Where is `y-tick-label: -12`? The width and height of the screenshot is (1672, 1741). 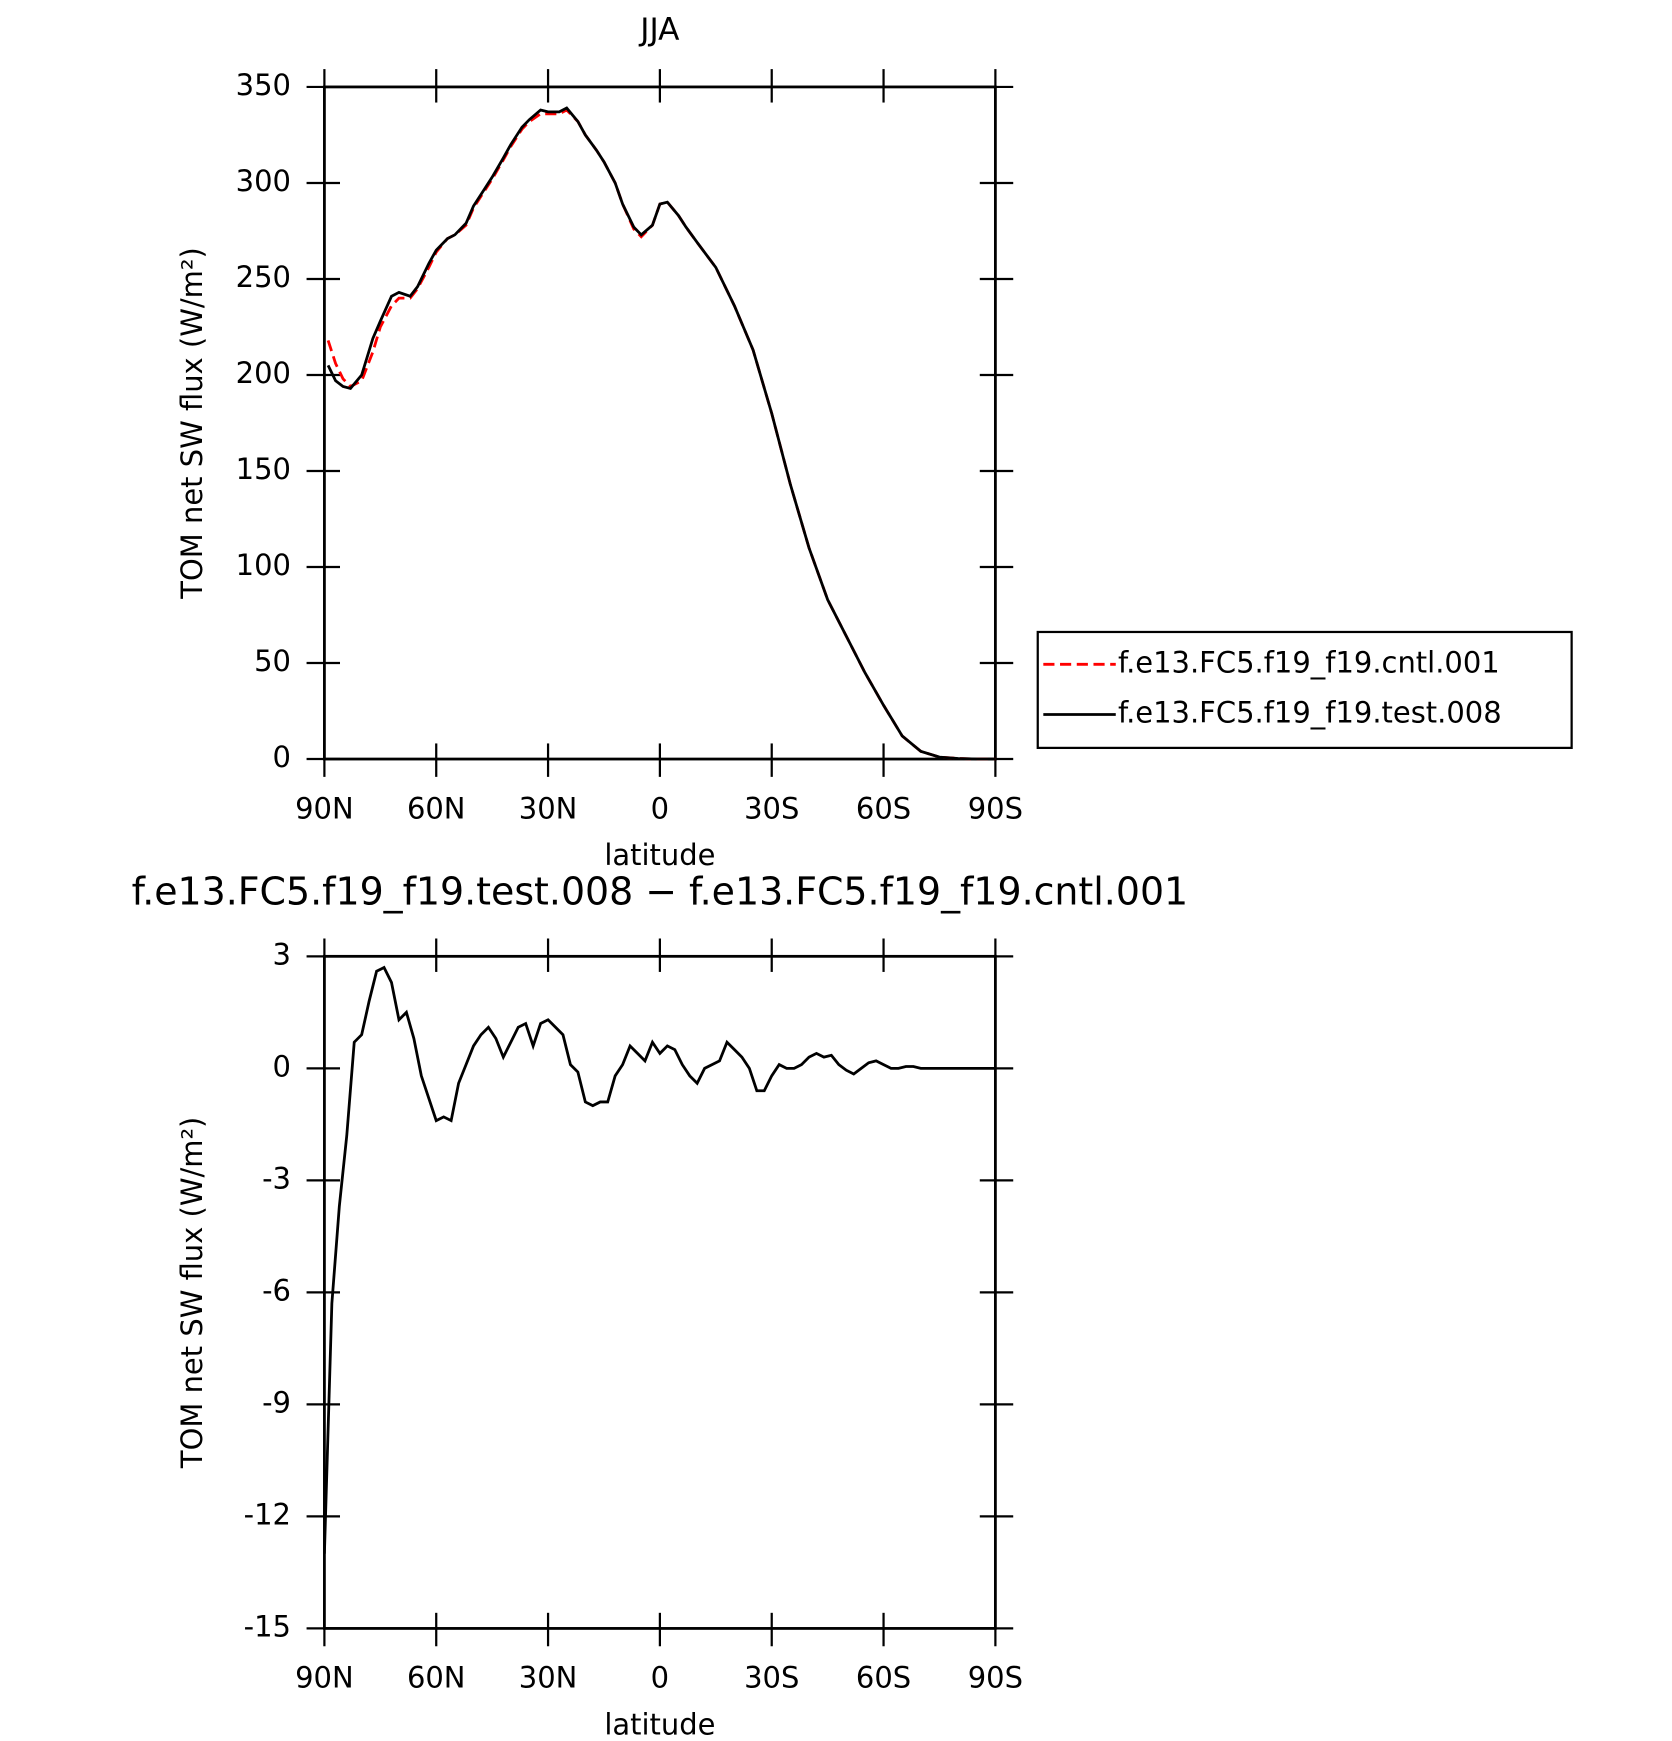 y-tick-label: -12 is located at coordinates (267, 1514).